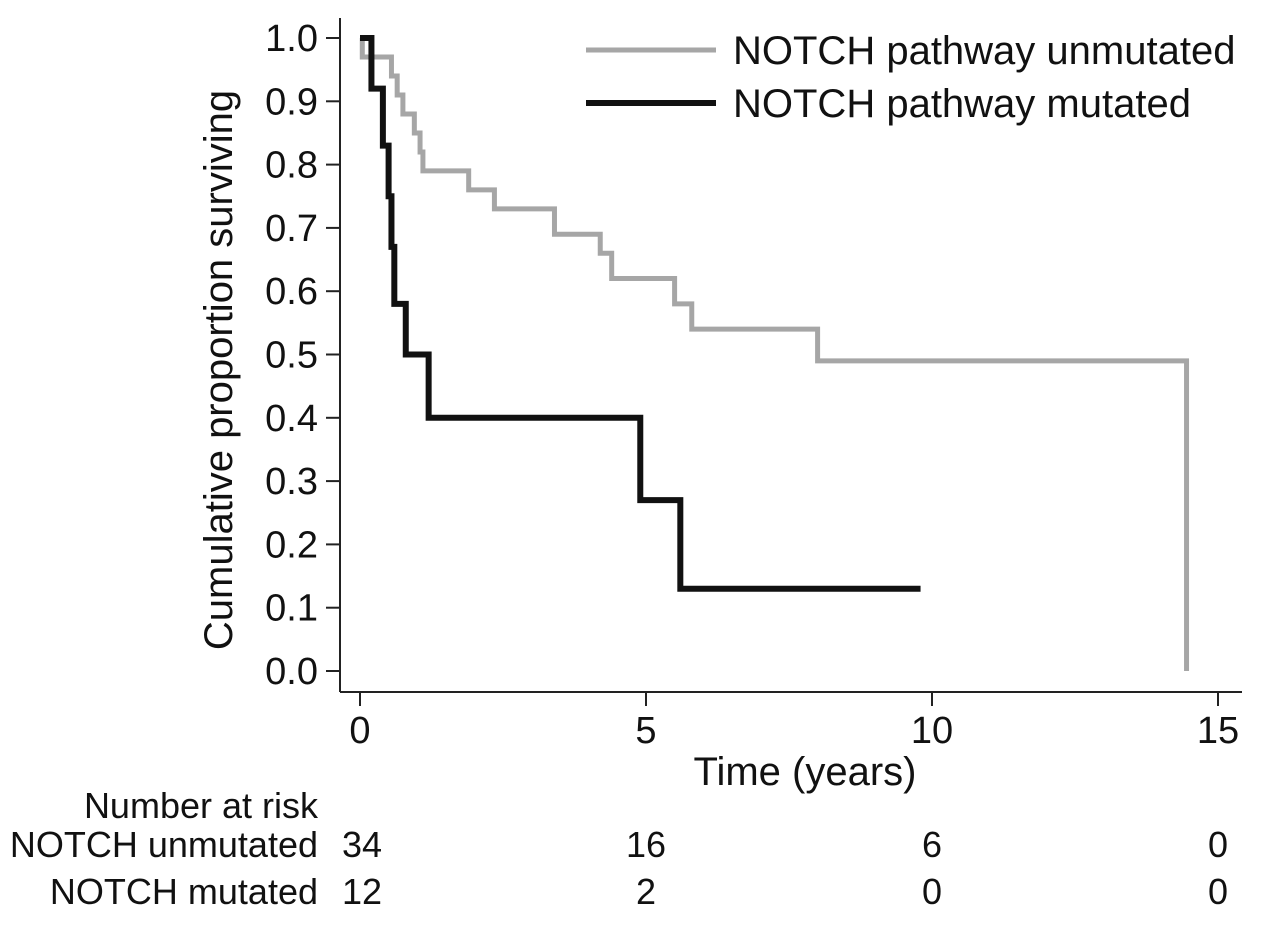 The height and width of the screenshot is (930, 1280). I want to click on risk-table-header: Number at risk, so click(201, 805).